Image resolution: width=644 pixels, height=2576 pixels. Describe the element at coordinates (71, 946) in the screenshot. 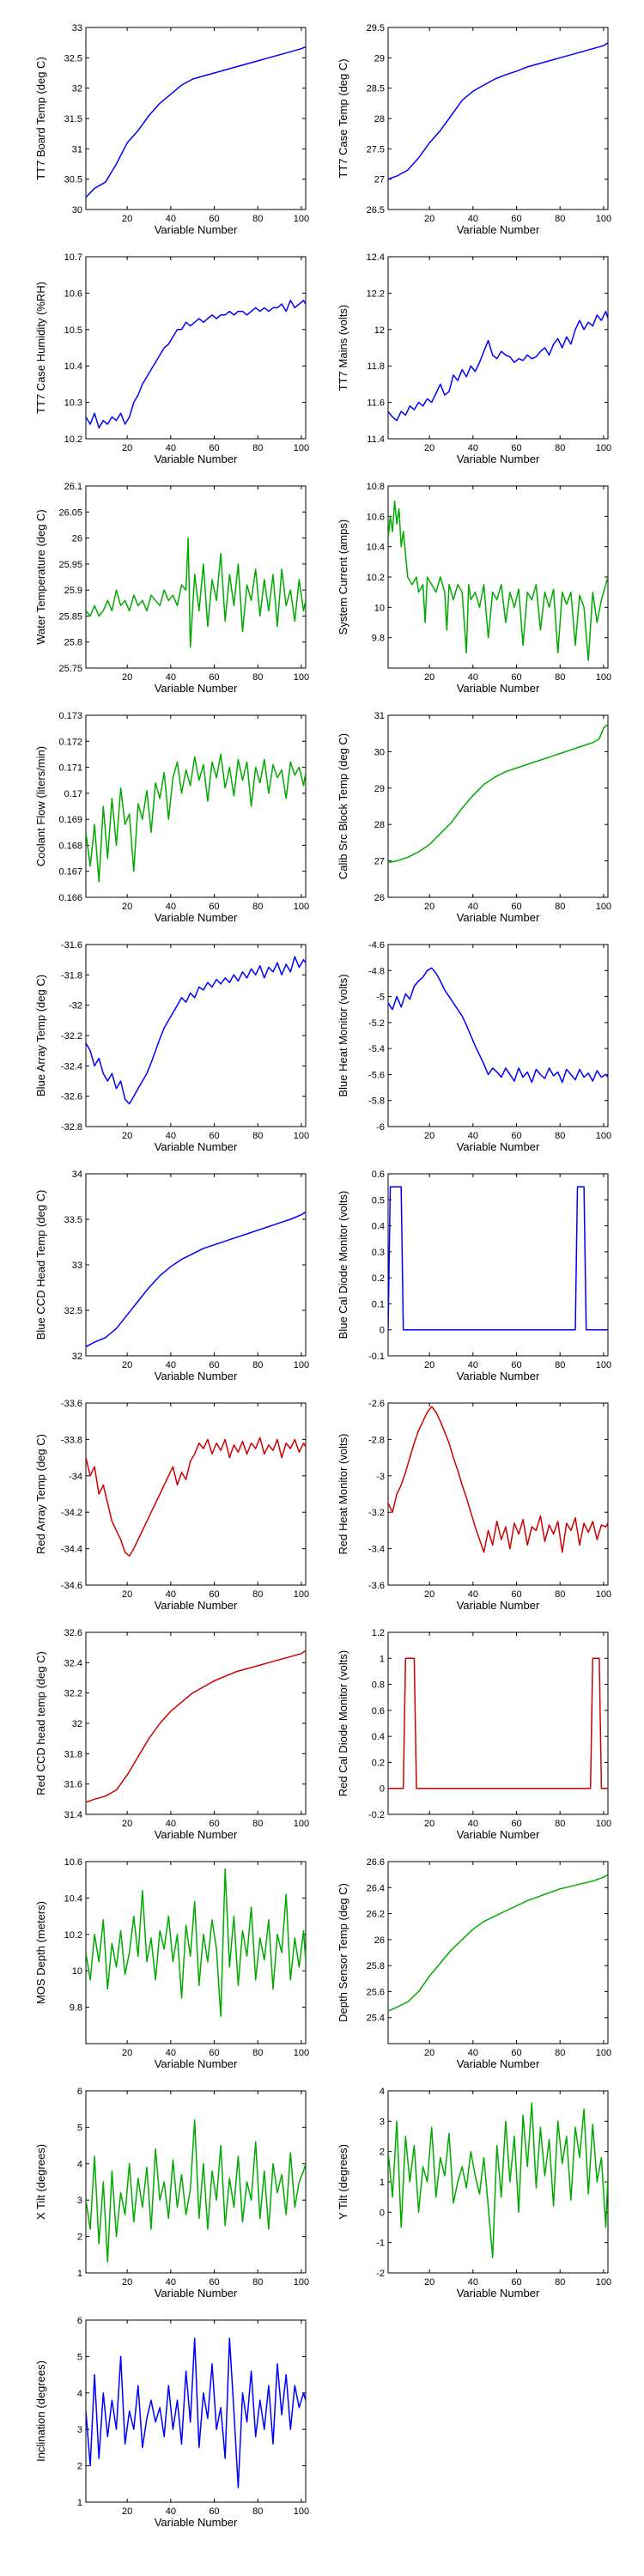

I see `y-tick-label: -31.6` at that location.